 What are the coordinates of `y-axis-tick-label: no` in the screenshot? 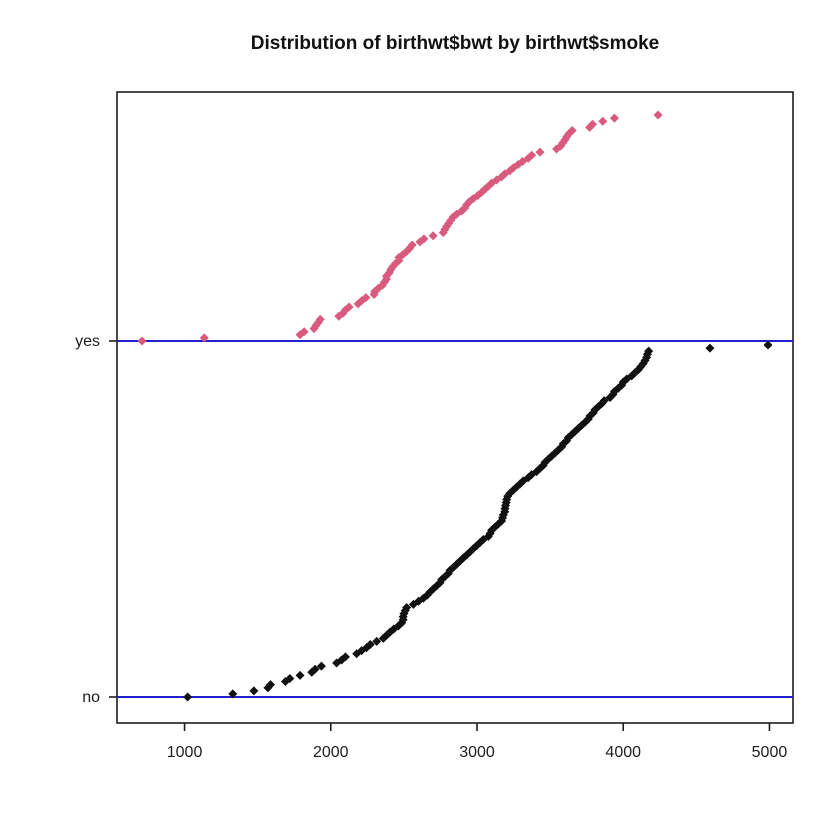 It's located at (91, 697).